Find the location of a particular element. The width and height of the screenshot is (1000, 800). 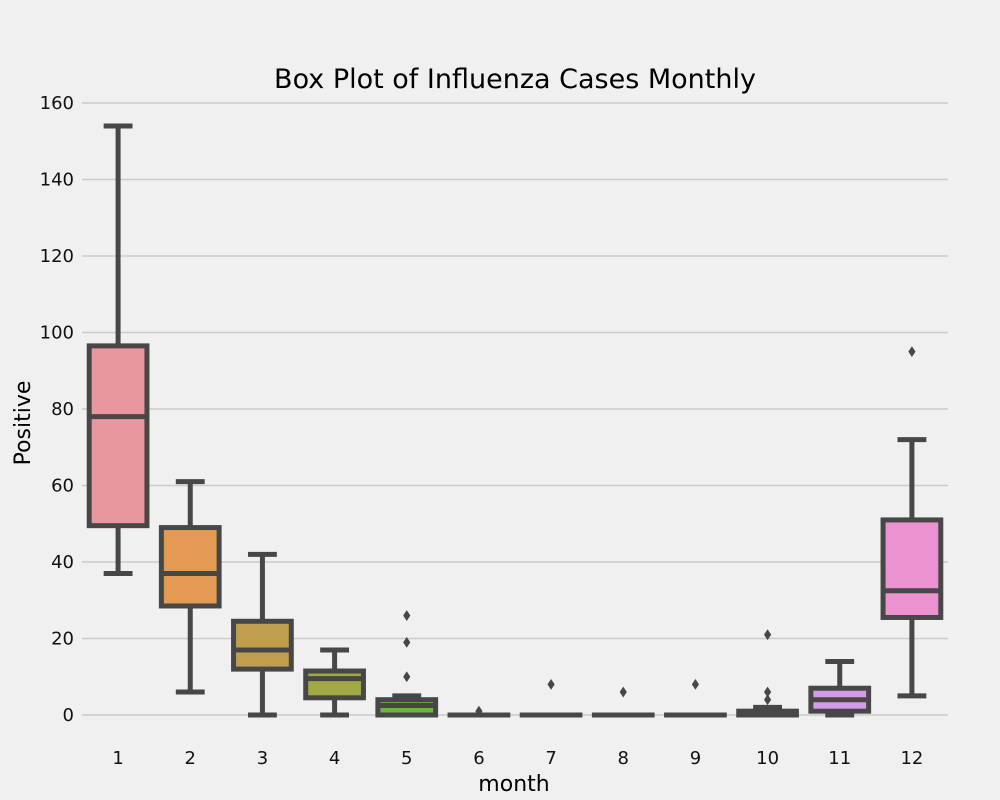

y-tick-label: 160 is located at coordinates (57, 103).